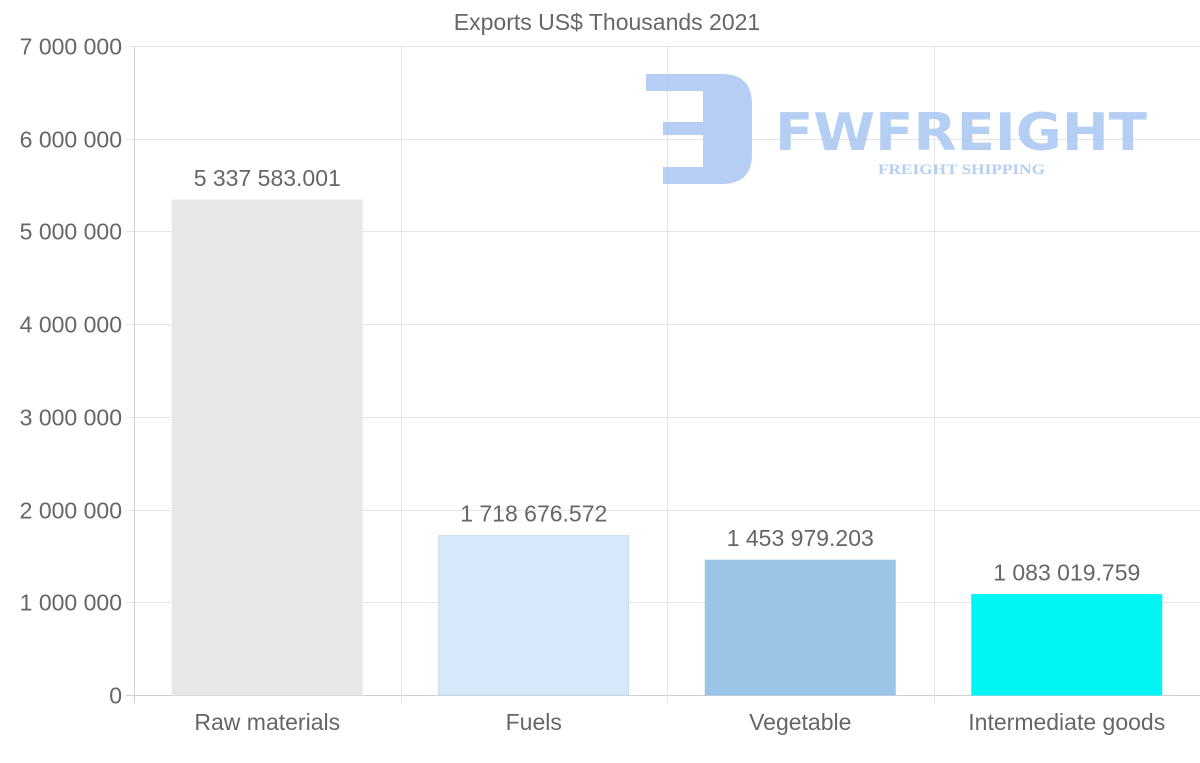 This screenshot has width=1200, height=763. What do you see at coordinates (534, 615) in the screenshot?
I see `bar-fuels` at bounding box center [534, 615].